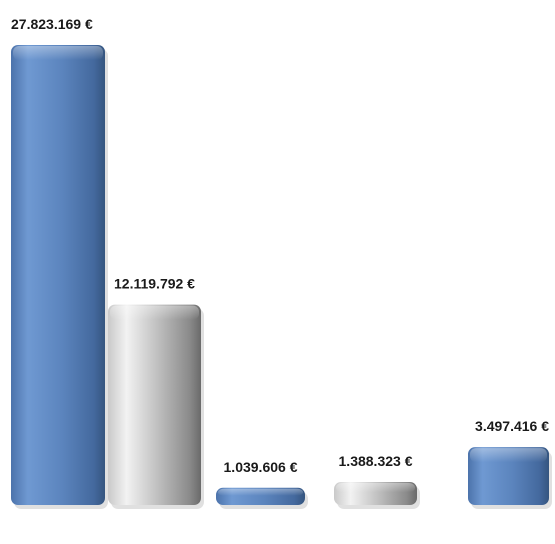 Image resolution: width=555 pixels, height=544 pixels. Describe the element at coordinates (512, 426) in the screenshot. I see `data-label-5: 3.497.416 €` at that location.